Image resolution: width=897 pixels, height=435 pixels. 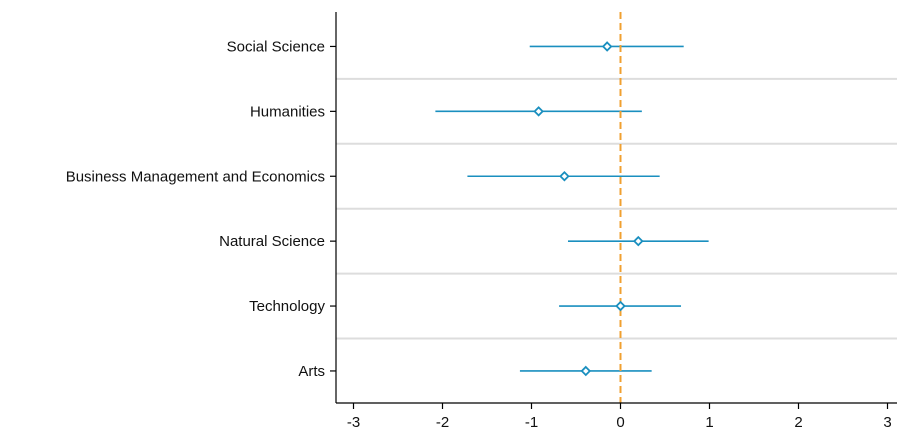 I want to click on x-axis: -3 -2 -1 0 1 2 3, so click(x=616, y=416).